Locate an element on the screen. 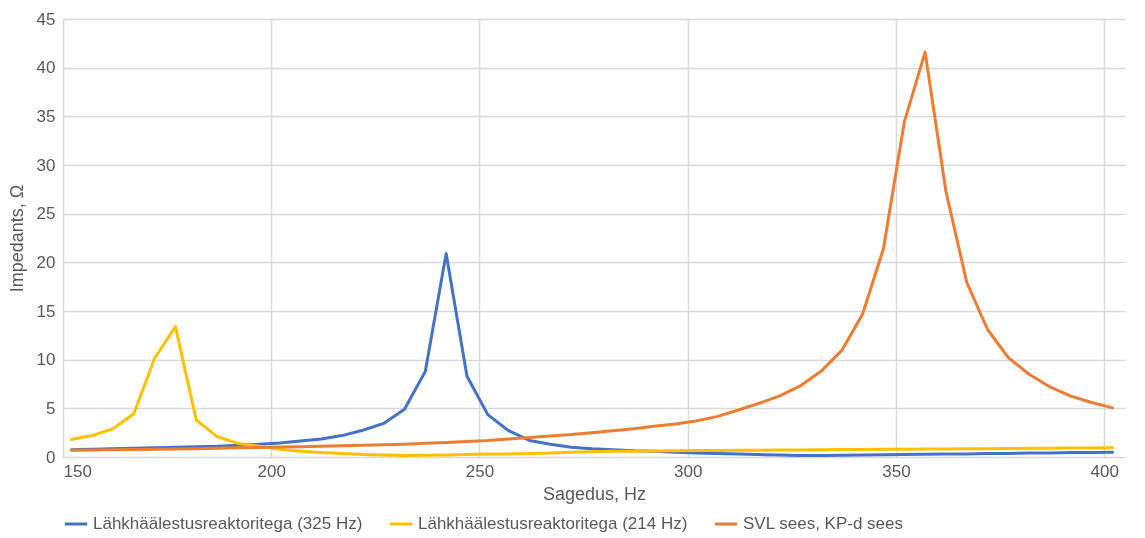  x-tick-label: 250 is located at coordinates (480, 471).